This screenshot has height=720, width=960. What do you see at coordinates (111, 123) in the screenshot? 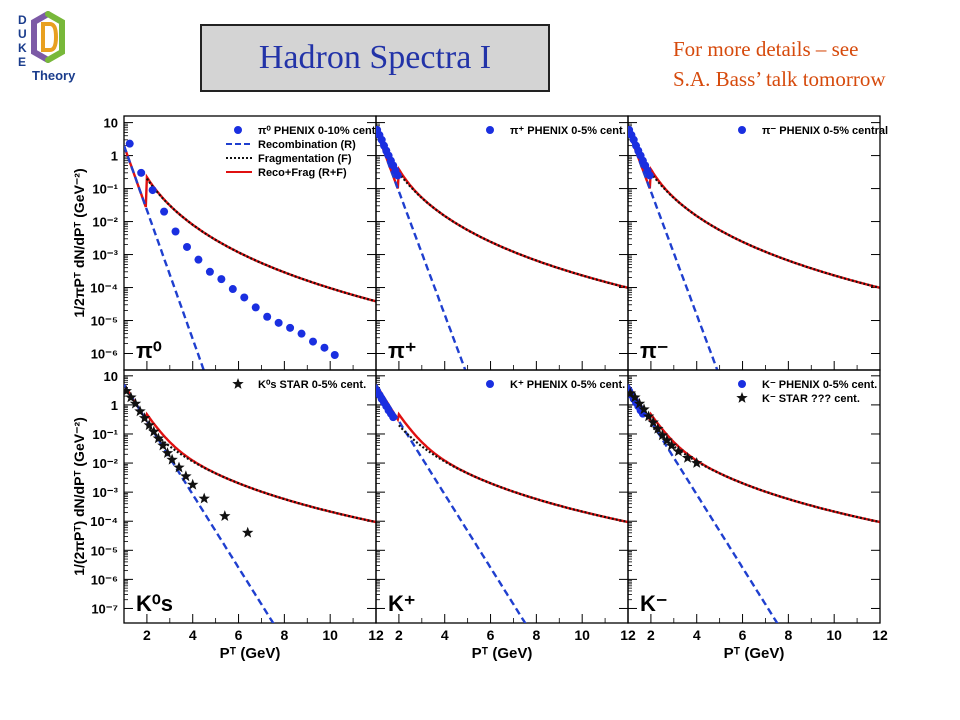
I see `y-tick-label: 10` at bounding box center [111, 123].